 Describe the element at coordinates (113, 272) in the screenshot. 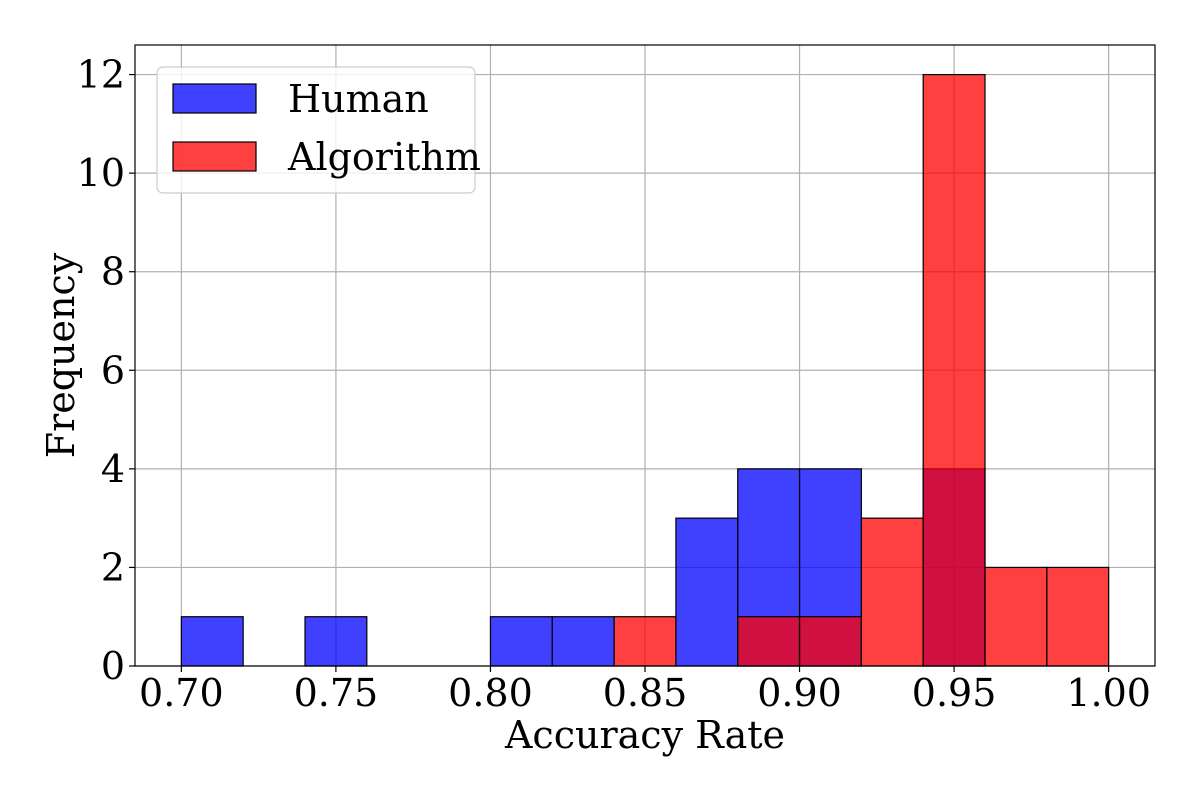

I see `y-tick-label: 8` at that location.